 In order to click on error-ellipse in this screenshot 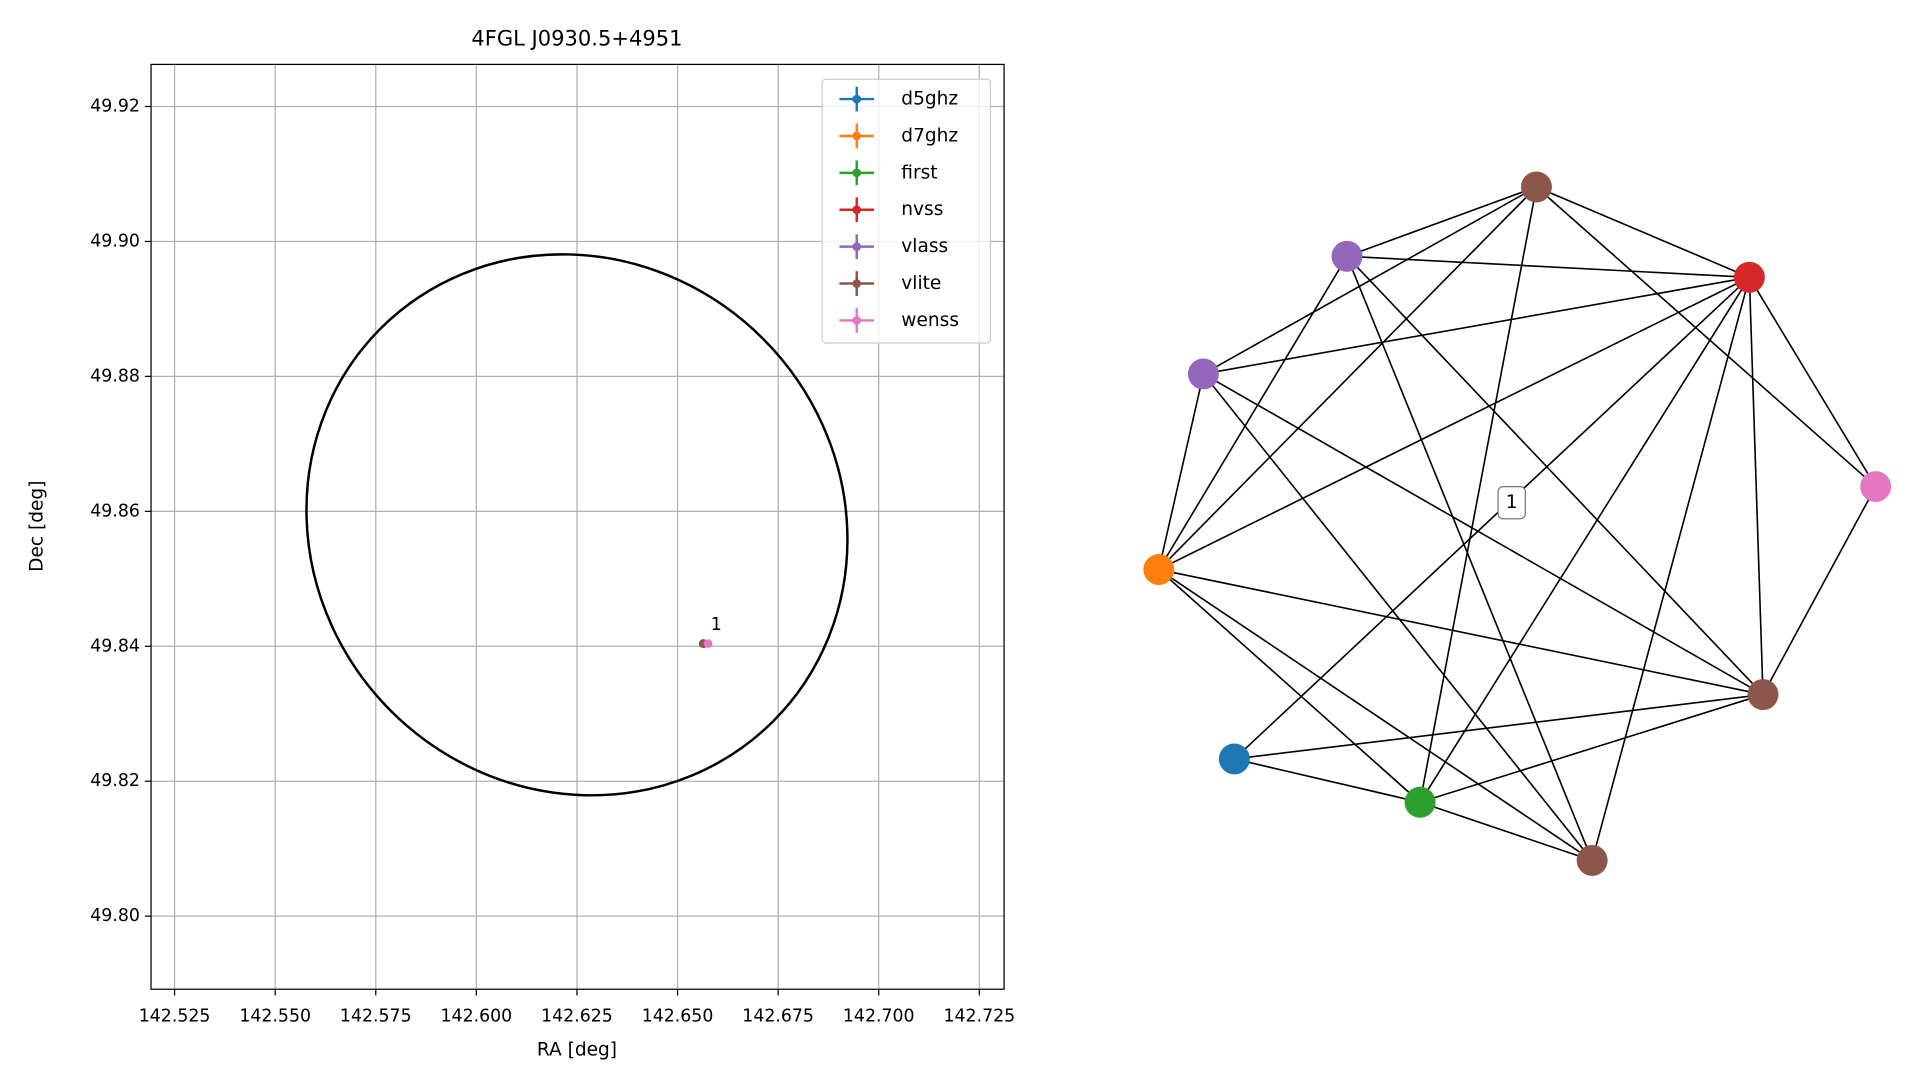, I will do `click(577, 525)`.